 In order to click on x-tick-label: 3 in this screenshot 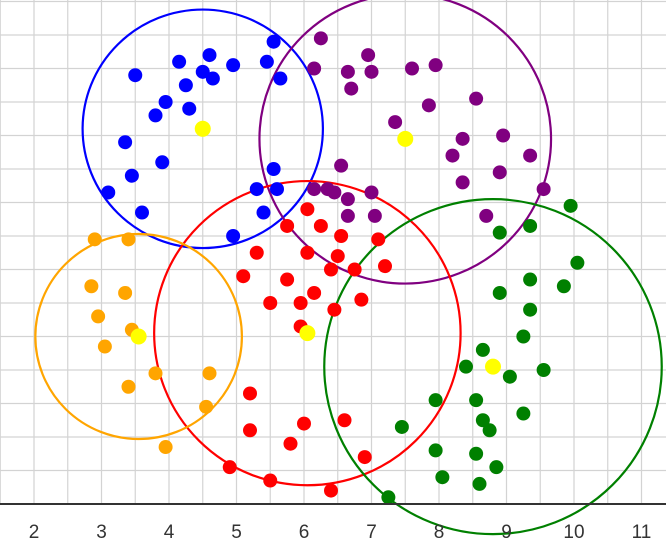, I will do `click(101, 532)`.